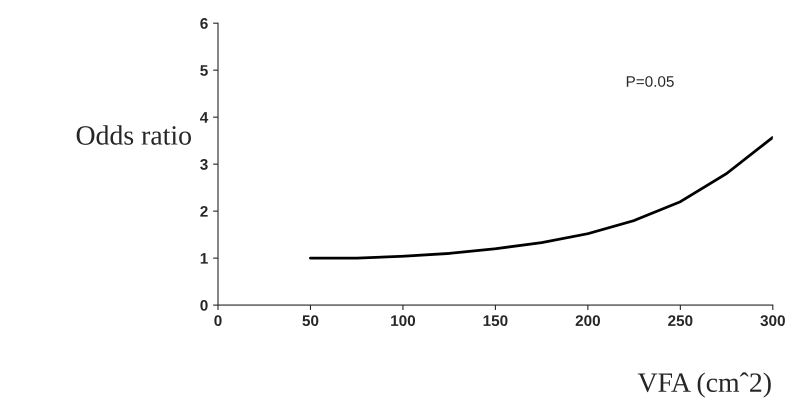  What do you see at coordinates (204, 117) in the screenshot?
I see `y-tick-label: 4` at bounding box center [204, 117].